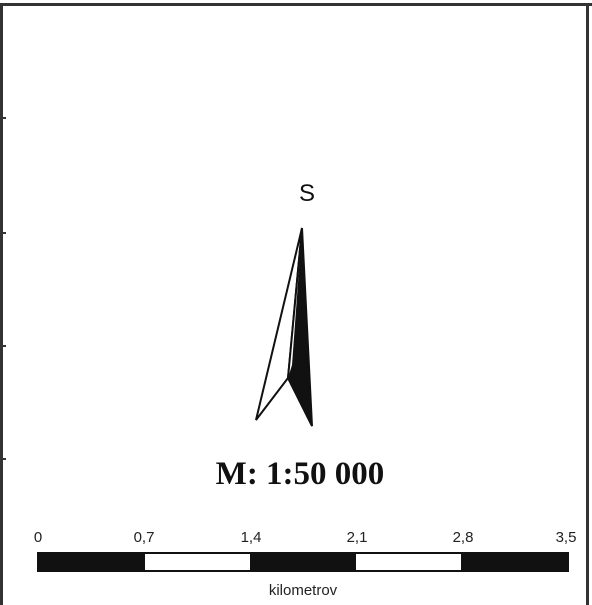  What do you see at coordinates (587, 304) in the screenshot?
I see `map-frame-right-border` at bounding box center [587, 304].